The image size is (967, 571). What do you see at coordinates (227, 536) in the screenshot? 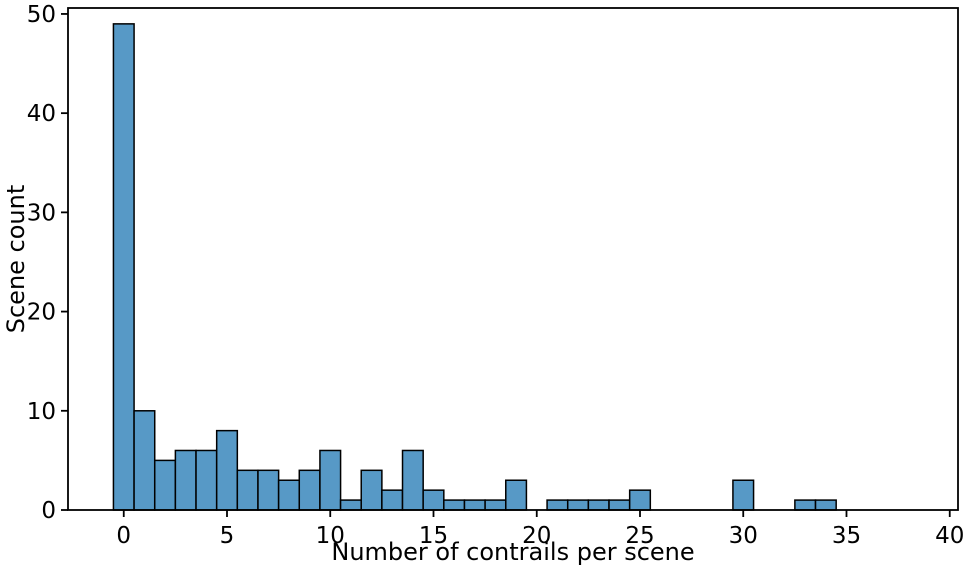
I see `x-tick-label: 5` at bounding box center [227, 536].